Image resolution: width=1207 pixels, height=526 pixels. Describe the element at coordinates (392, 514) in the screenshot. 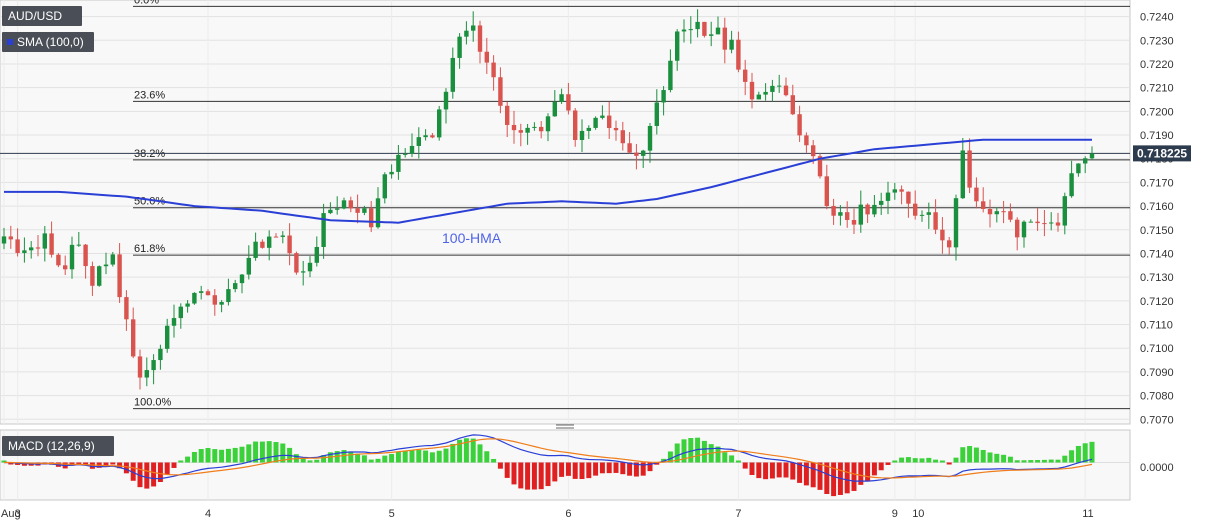

I see `time-tick-label: 5` at that location.